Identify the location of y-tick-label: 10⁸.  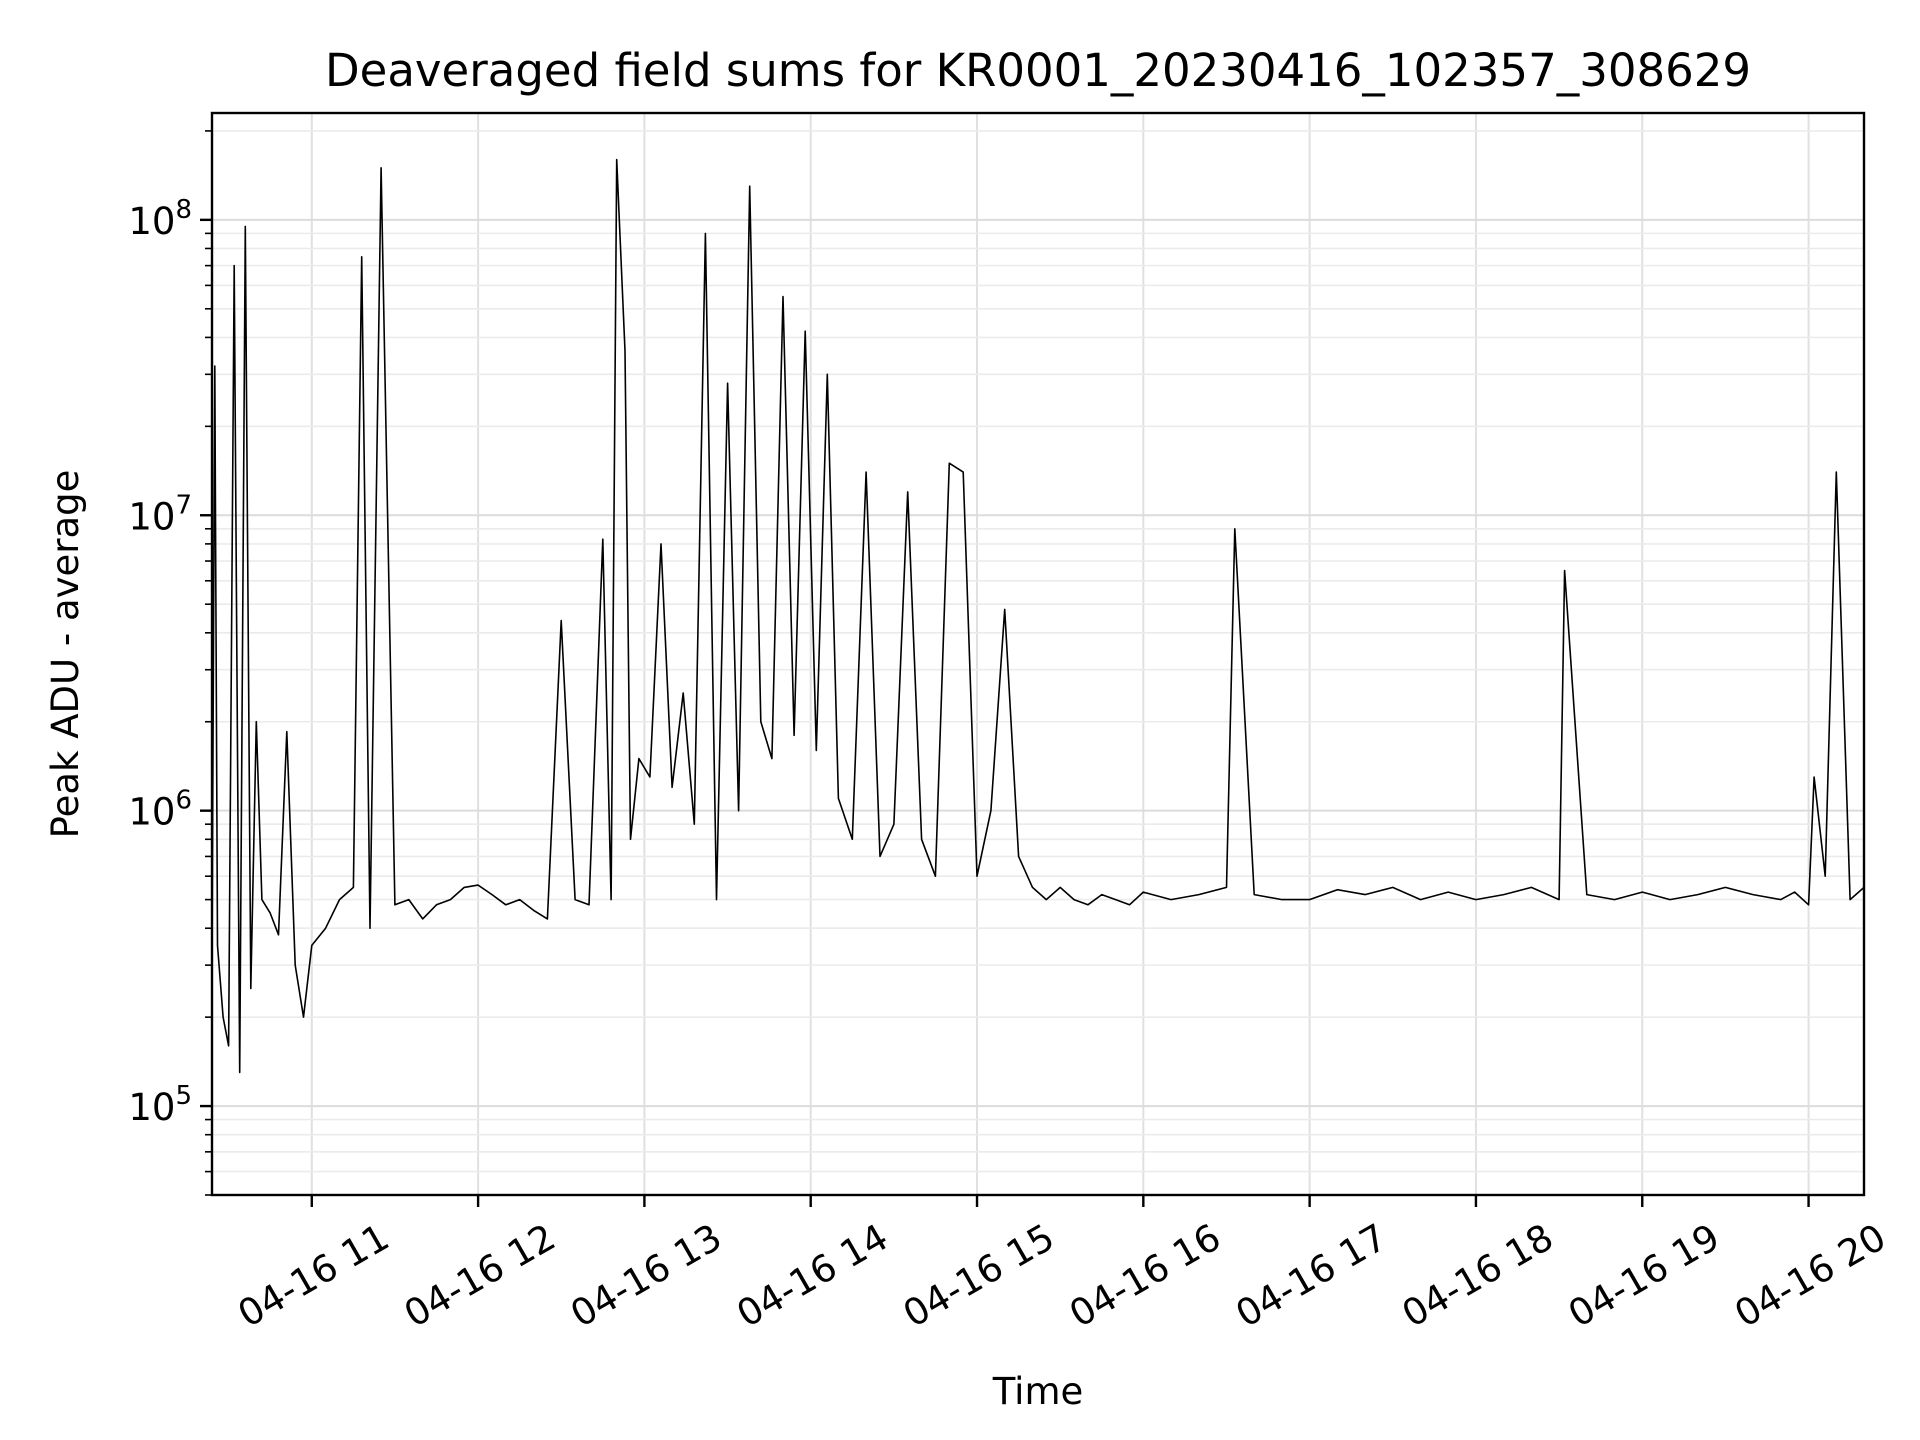
(160, 219).